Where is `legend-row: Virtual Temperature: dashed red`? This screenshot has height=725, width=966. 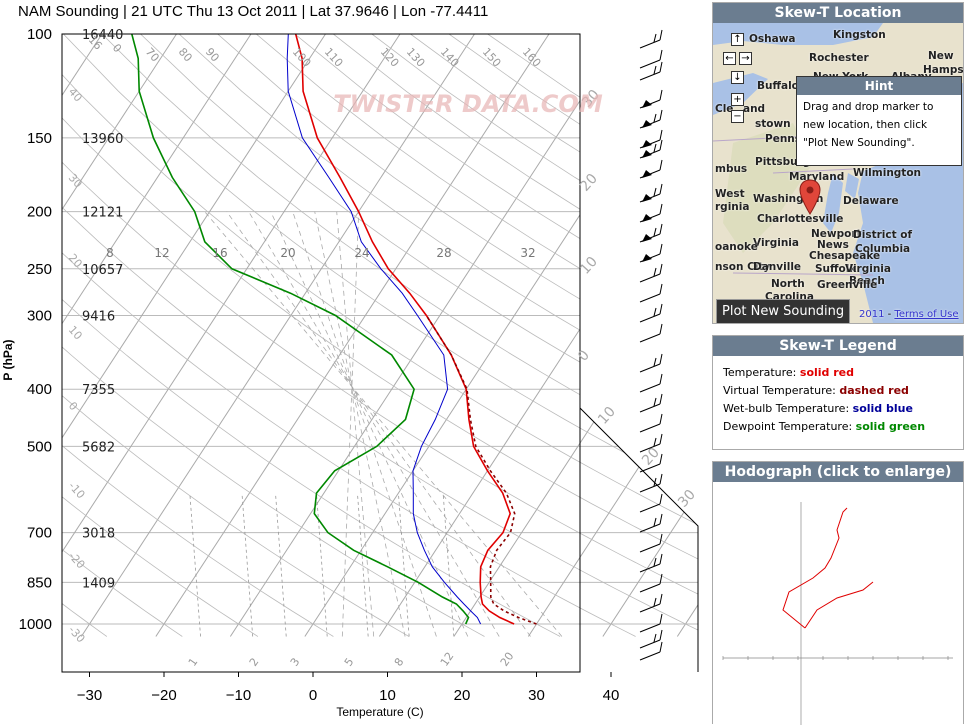 legend-row: Virtual Temperature: dashed red is located at coordinates (838, 391).